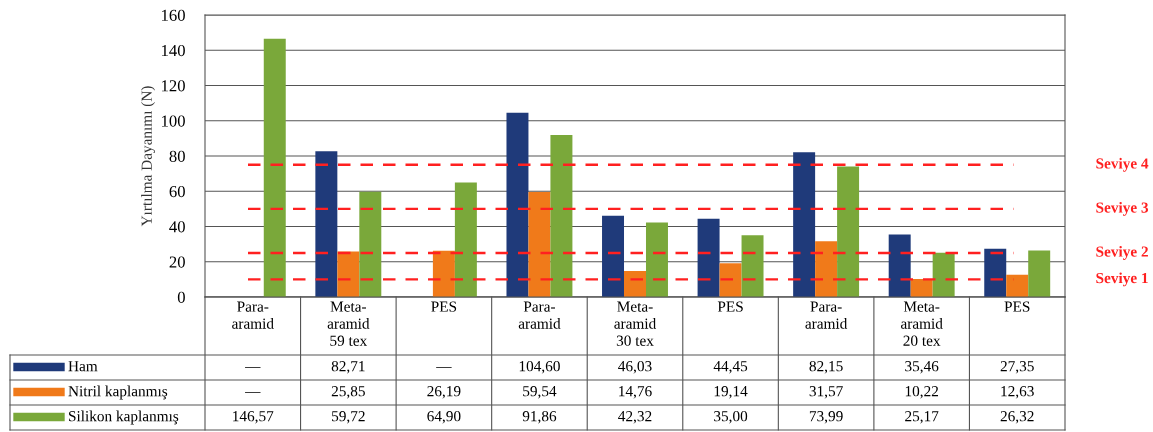 This screenshot has width=1153, height=432. What do you see at coordinates (124, 417) in the screenshot?
I see `legend-label: Silikon kaplanmış` at bounding box center [124, 417].